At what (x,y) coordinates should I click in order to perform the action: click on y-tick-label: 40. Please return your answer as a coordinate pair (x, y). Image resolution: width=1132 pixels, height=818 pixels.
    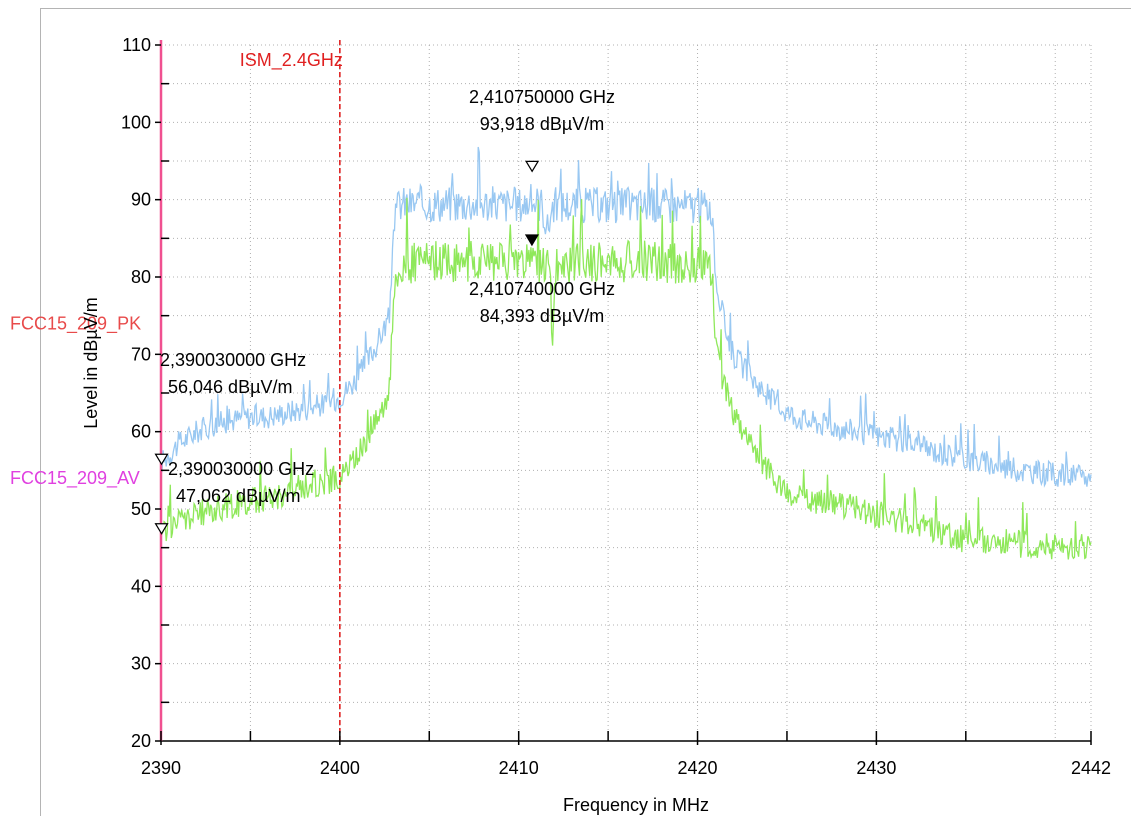
    Looking at the image, I should click on (141, 586).